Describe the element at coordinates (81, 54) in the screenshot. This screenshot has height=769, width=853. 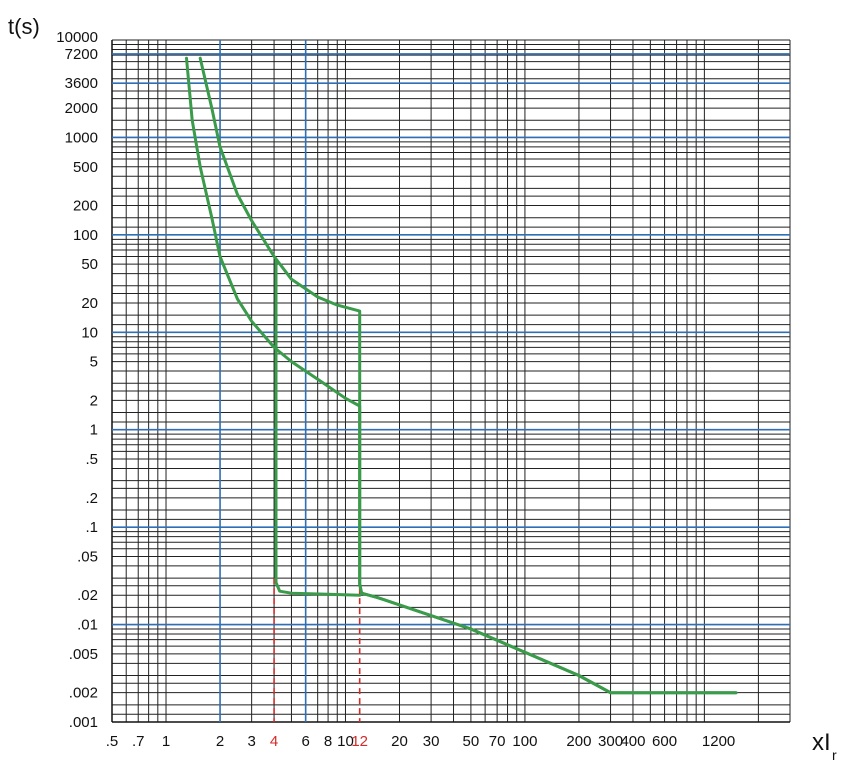
I see `y-tick-label: 7200` at that location.